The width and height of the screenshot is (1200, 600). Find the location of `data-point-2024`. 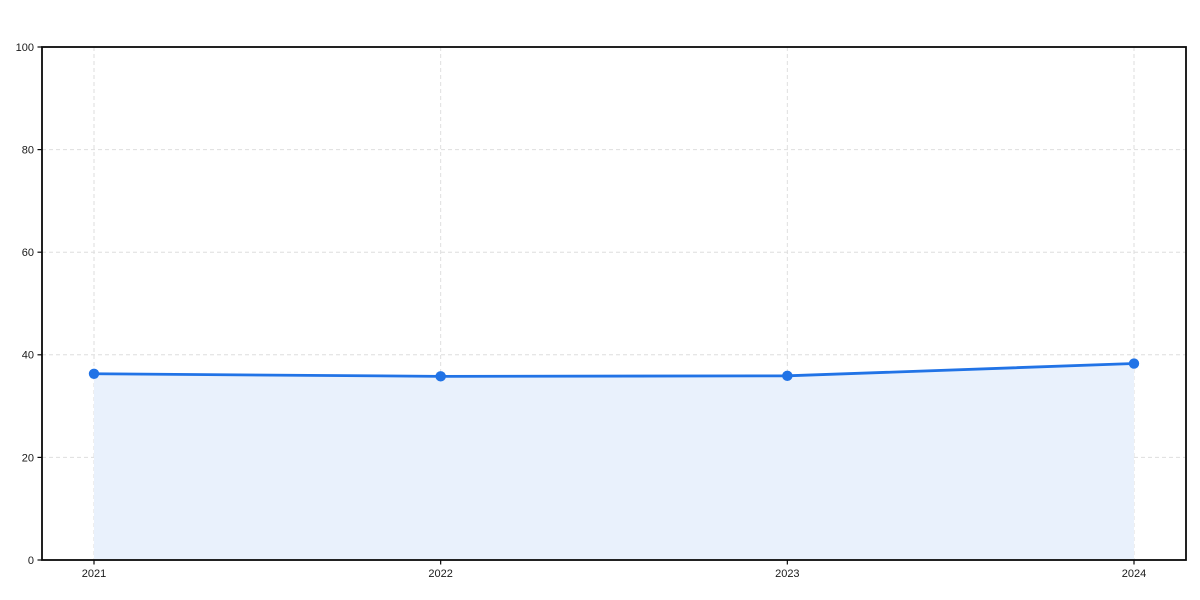

data-point-2024 is located at coordinates (1134, 363).